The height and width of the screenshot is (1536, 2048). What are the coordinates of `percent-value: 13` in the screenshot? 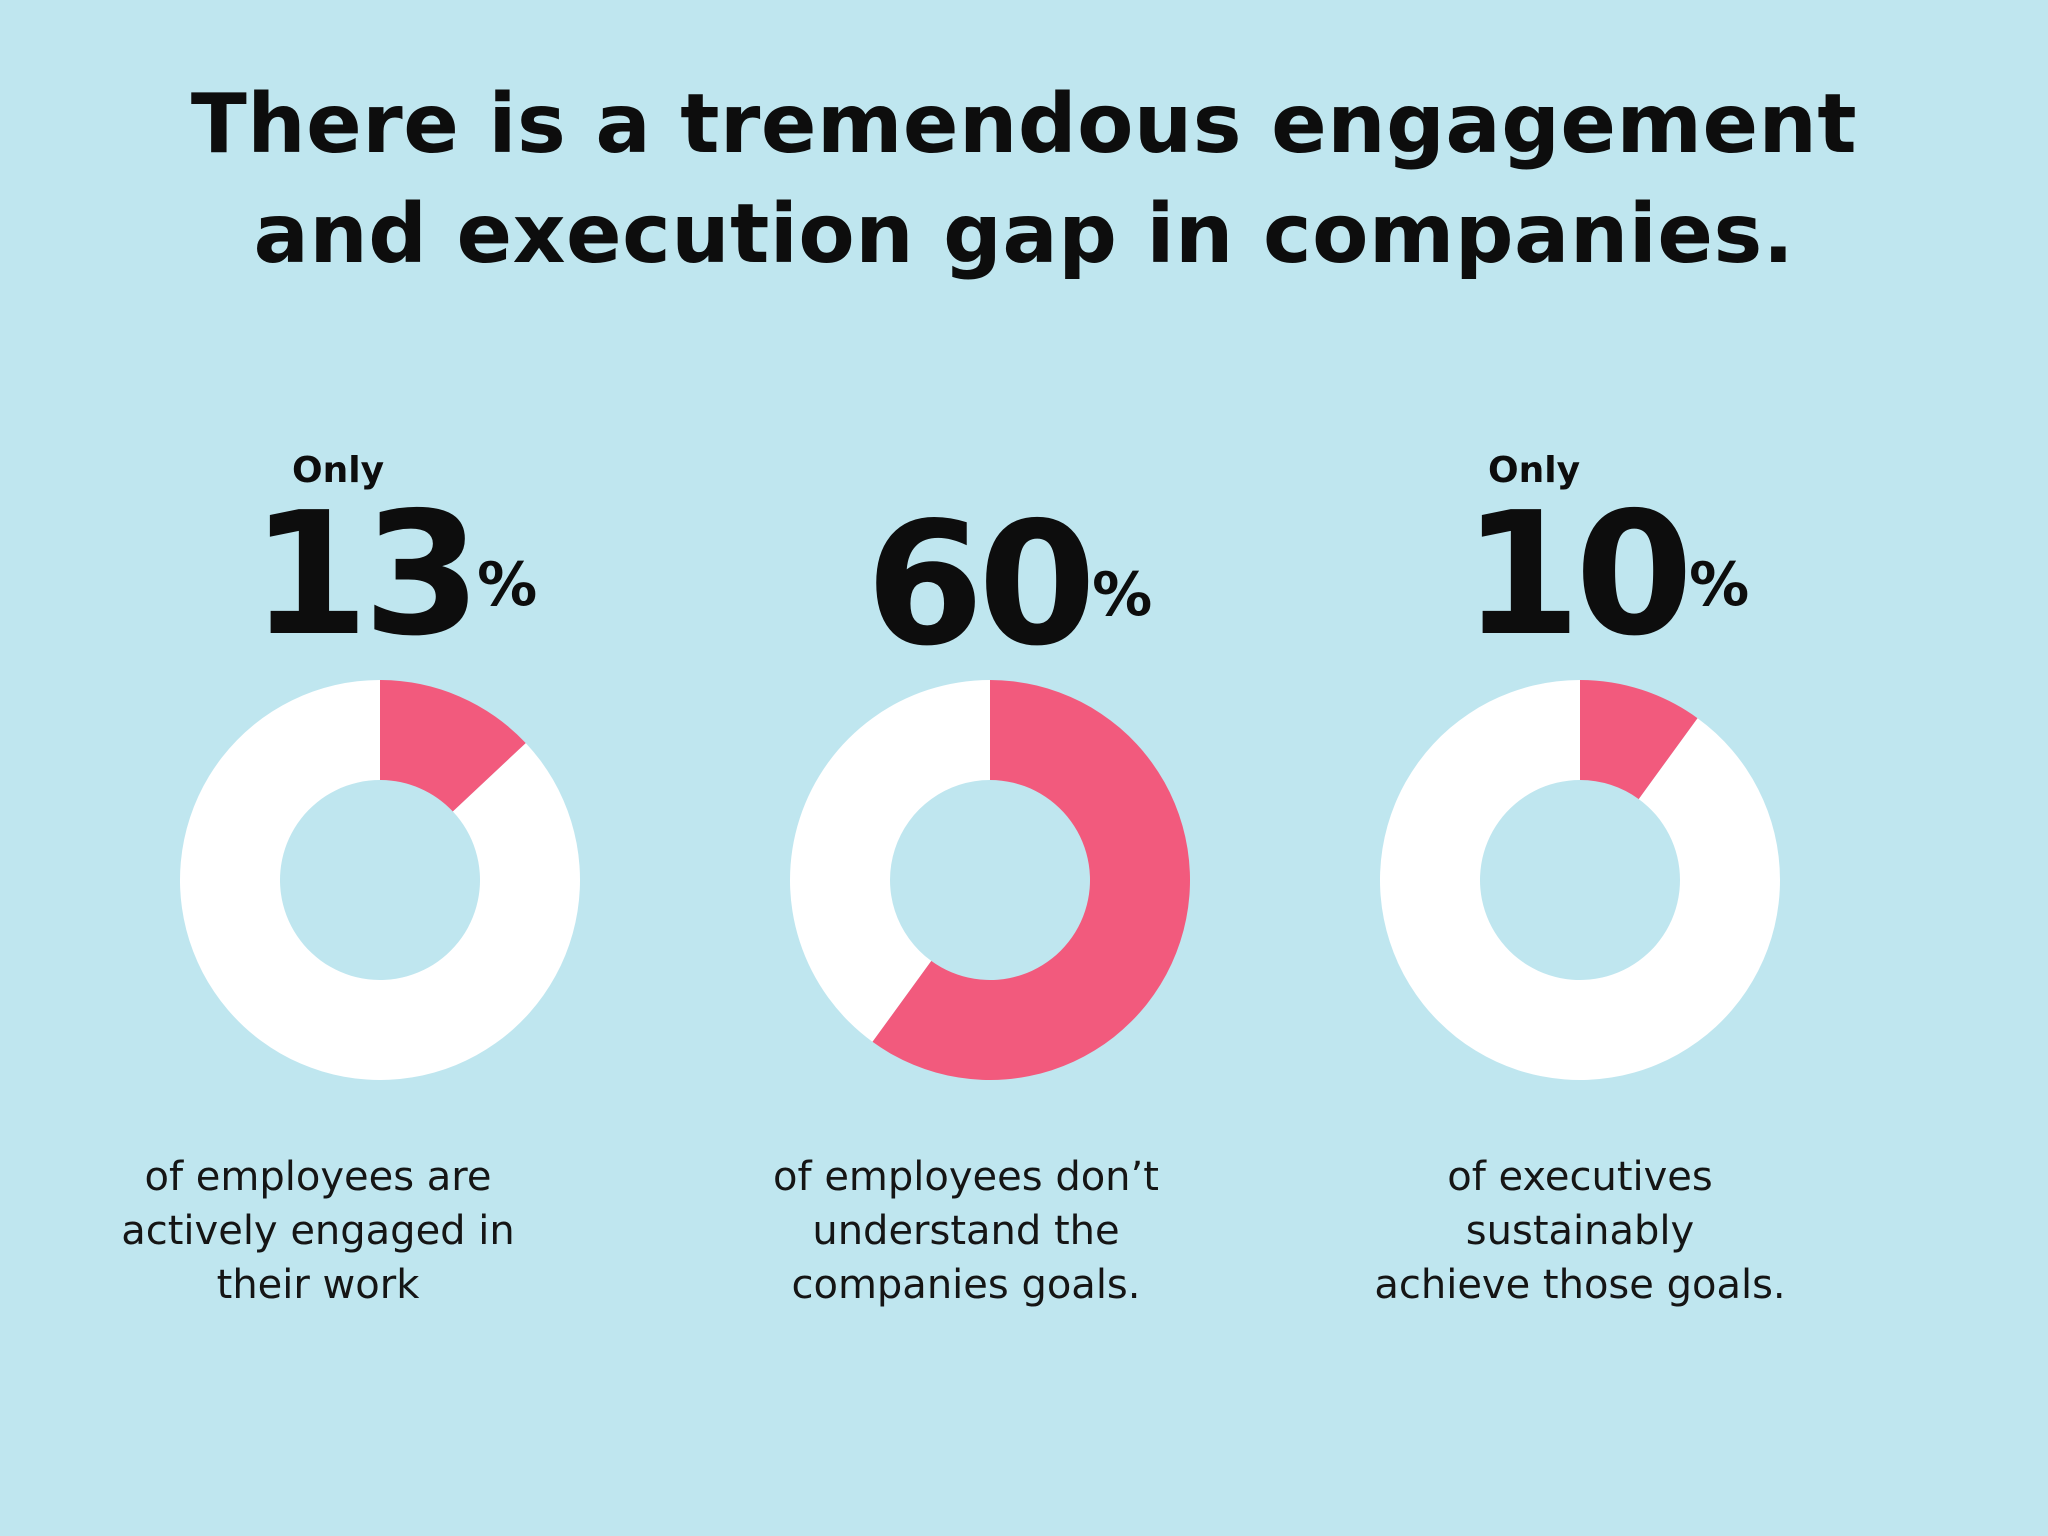 It's located at (366, 575).